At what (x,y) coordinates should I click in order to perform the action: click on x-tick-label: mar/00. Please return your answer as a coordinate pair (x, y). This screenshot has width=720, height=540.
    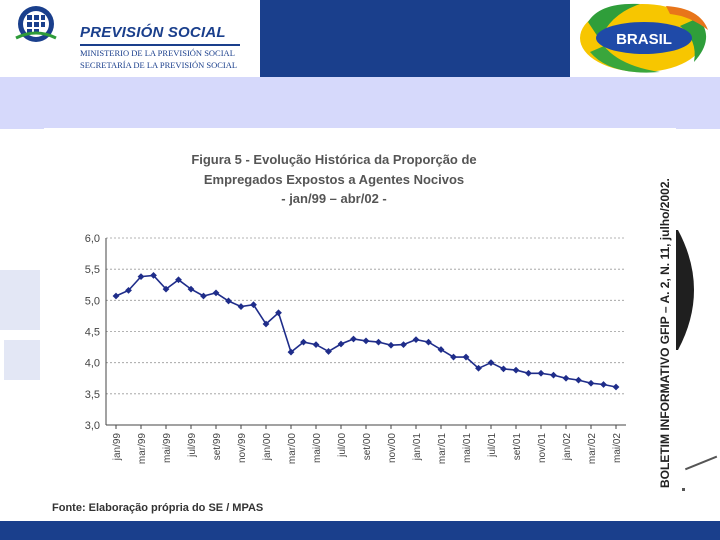
    Looking at the image, I should click on (292, 449).